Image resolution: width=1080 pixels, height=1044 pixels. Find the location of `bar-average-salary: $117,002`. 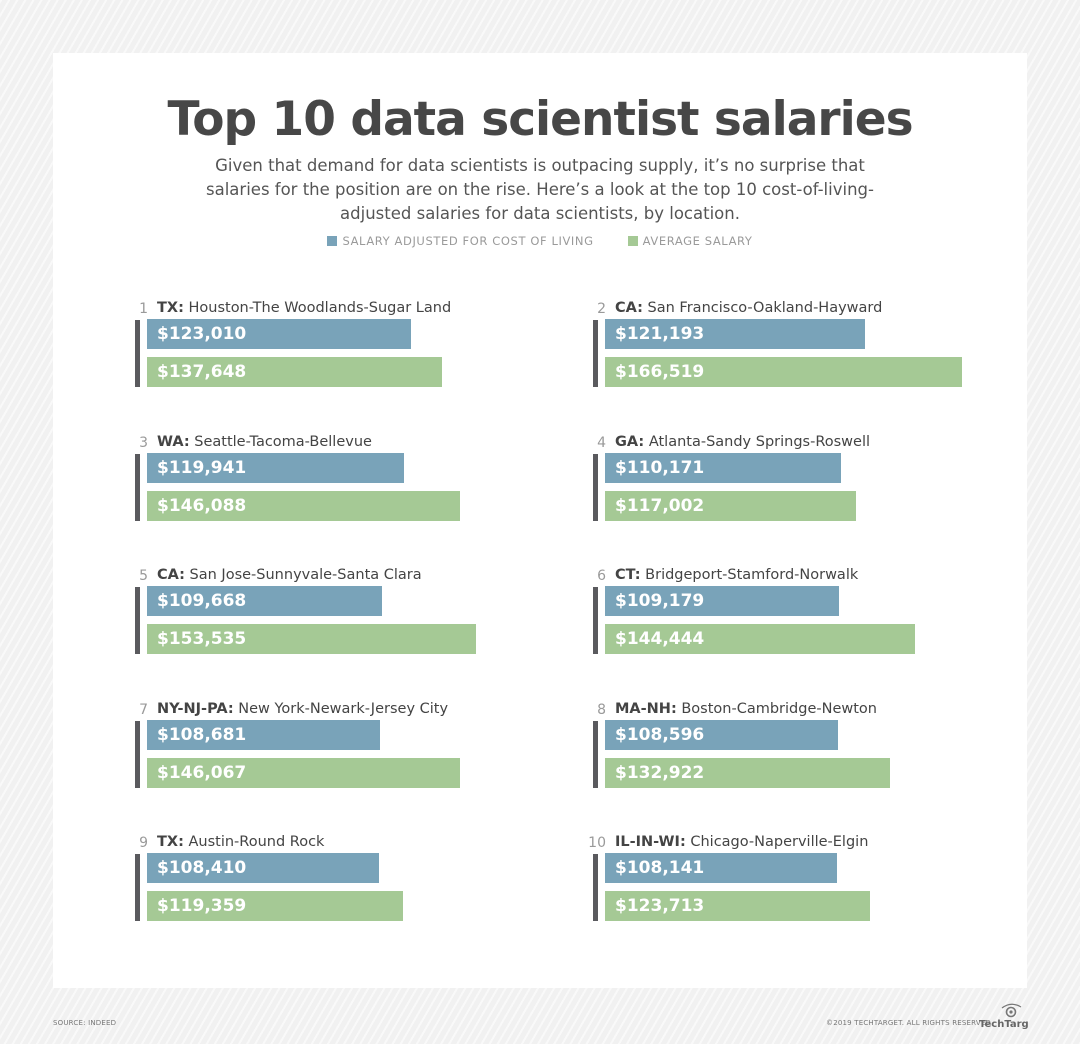

bar-average-salary: $117,002 is located at coordinates (730, 505).